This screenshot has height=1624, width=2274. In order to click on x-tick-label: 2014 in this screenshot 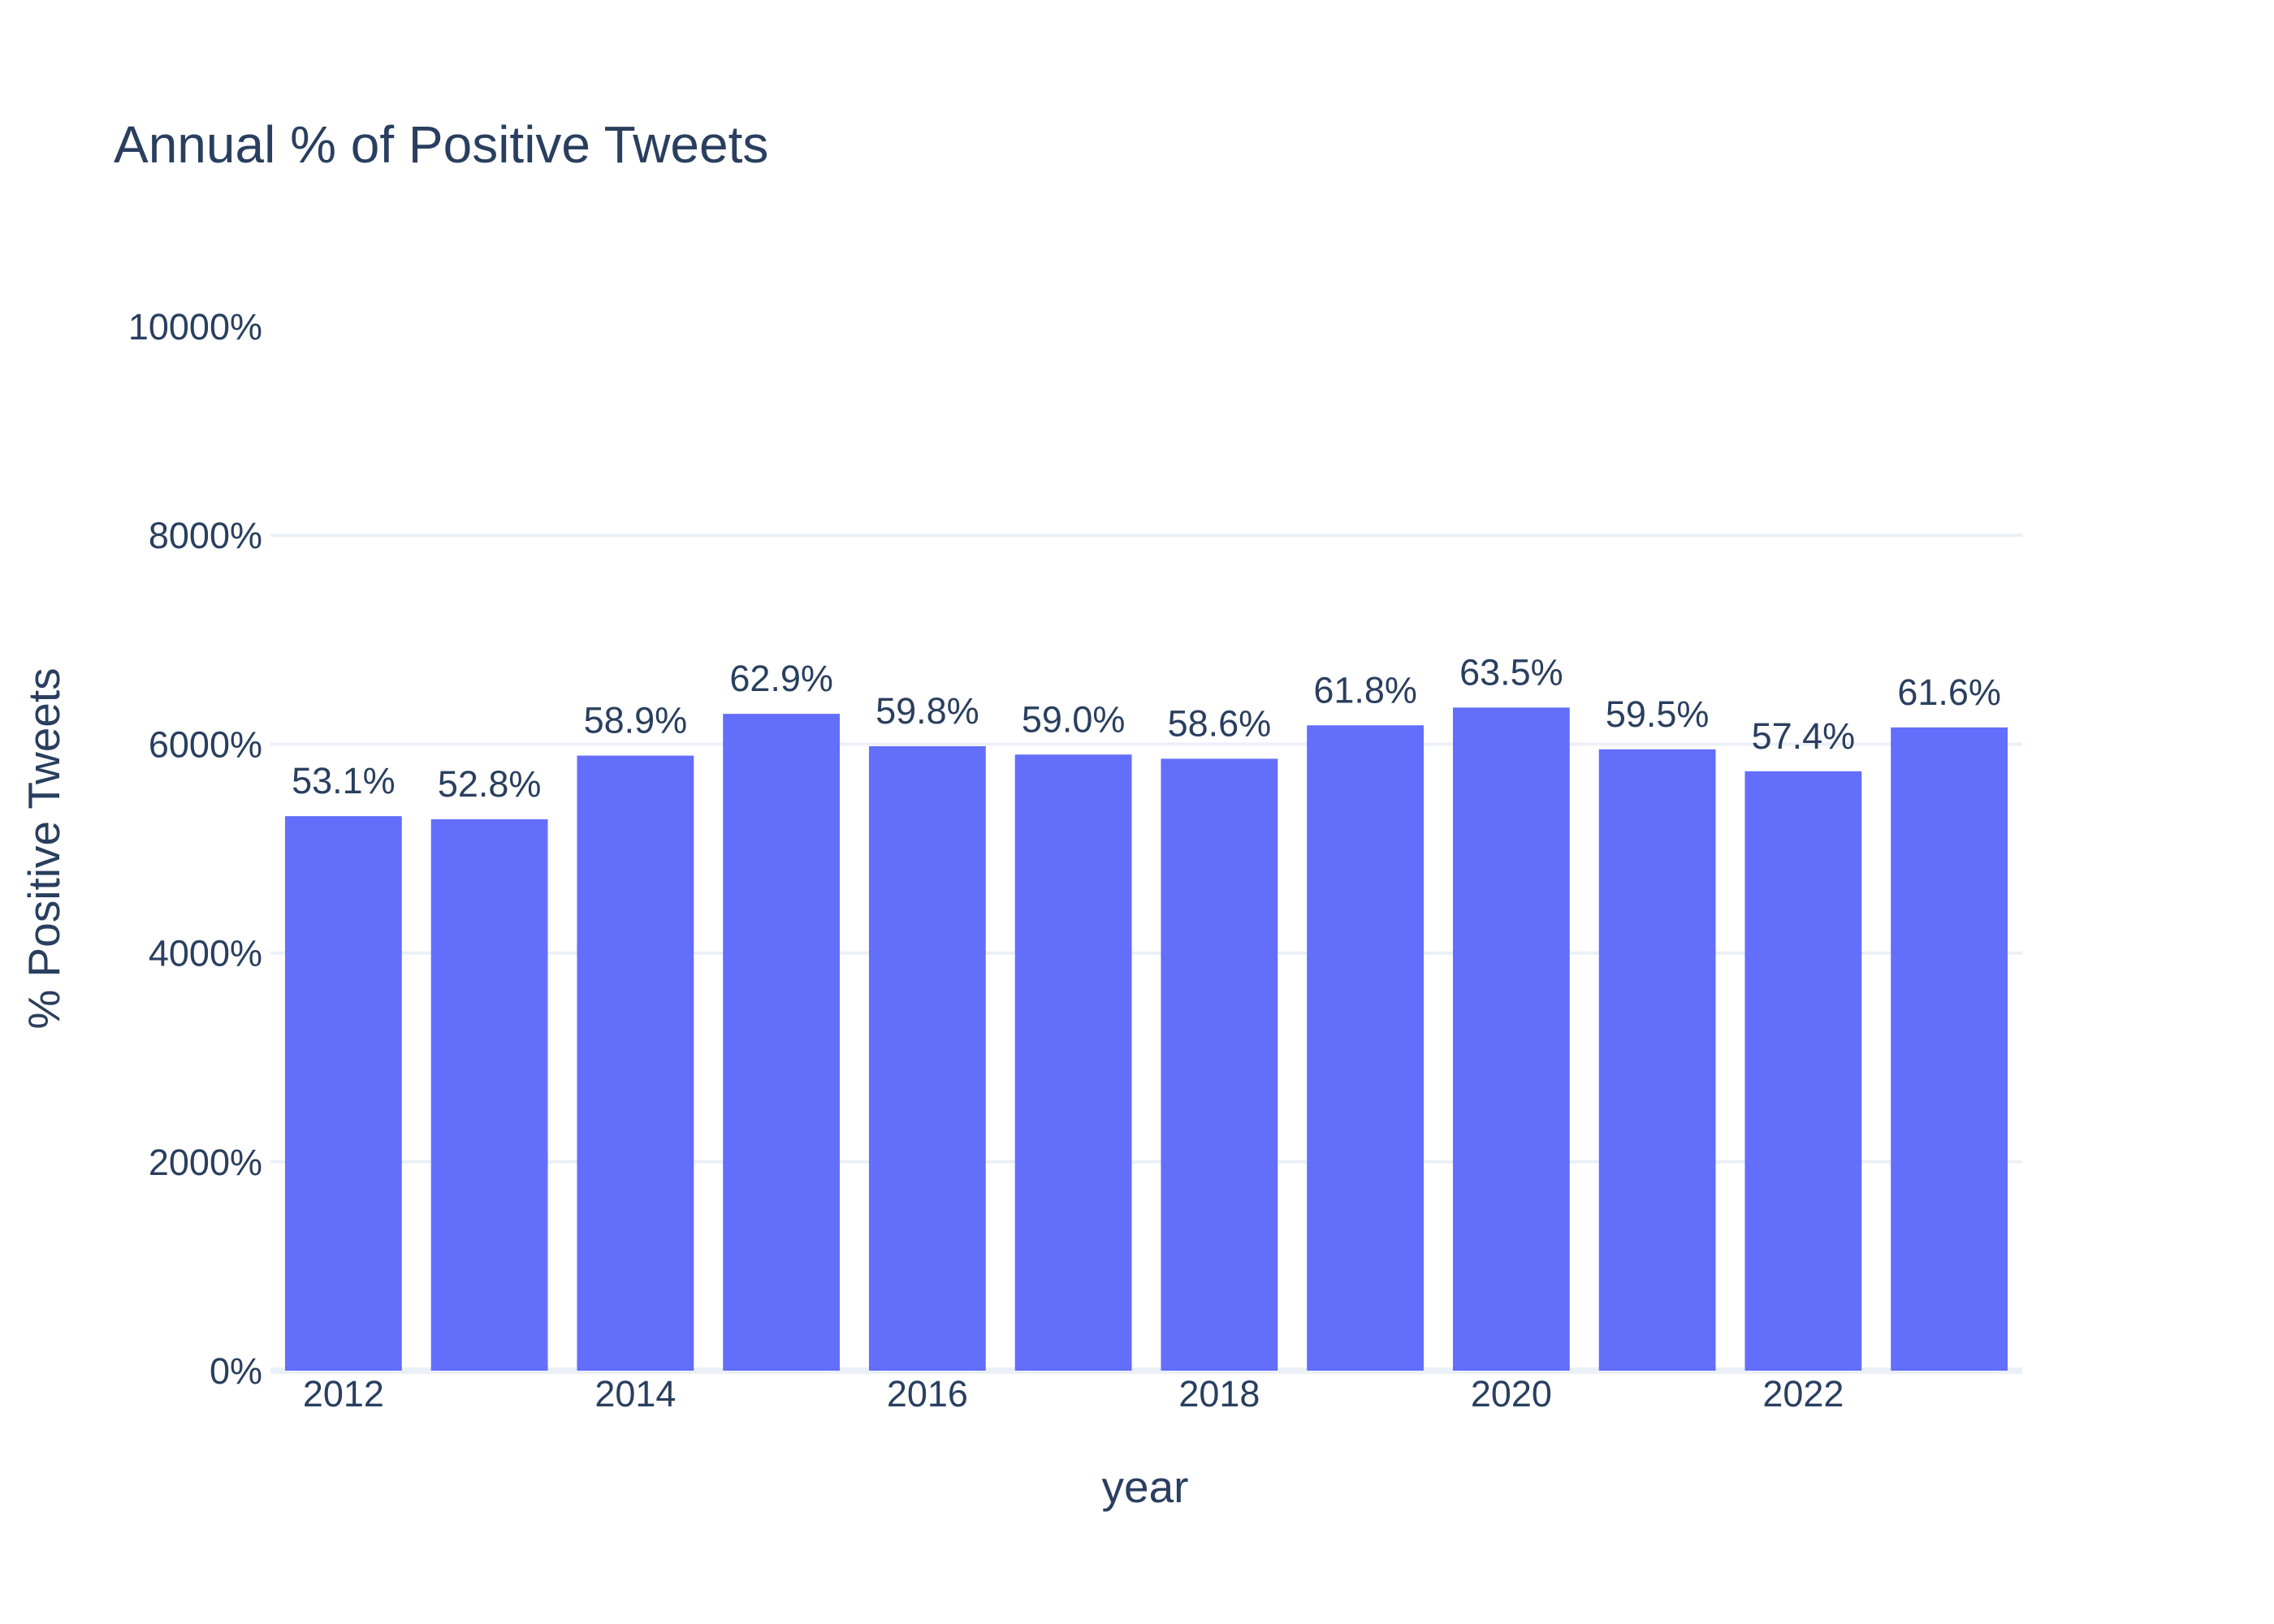, I will do `click(635, 1394)`.